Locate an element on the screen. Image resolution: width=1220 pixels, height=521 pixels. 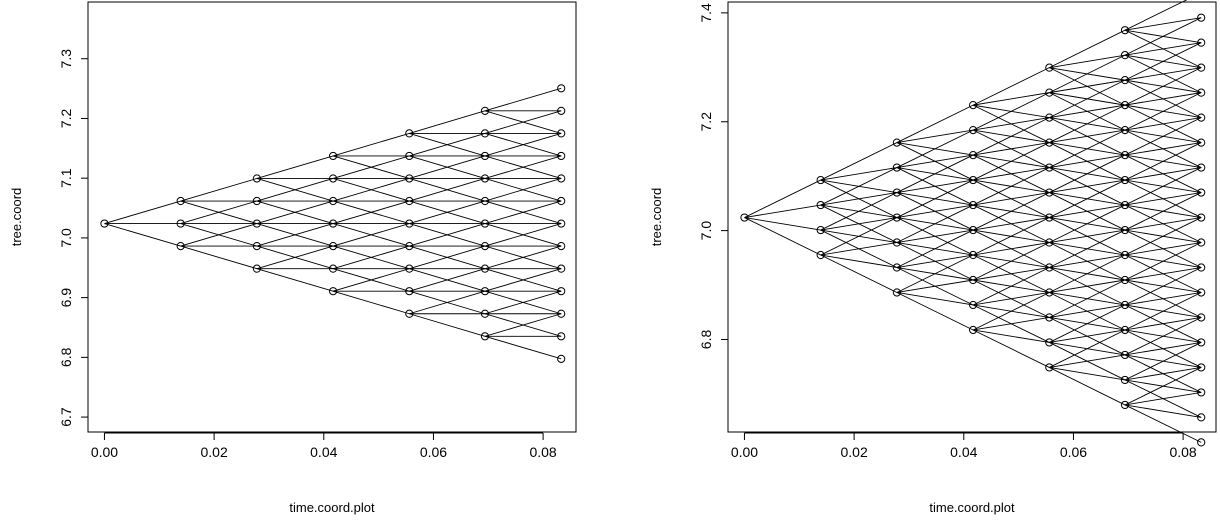
y-tick-label: 7.2 is located at coordinates (706, 122).